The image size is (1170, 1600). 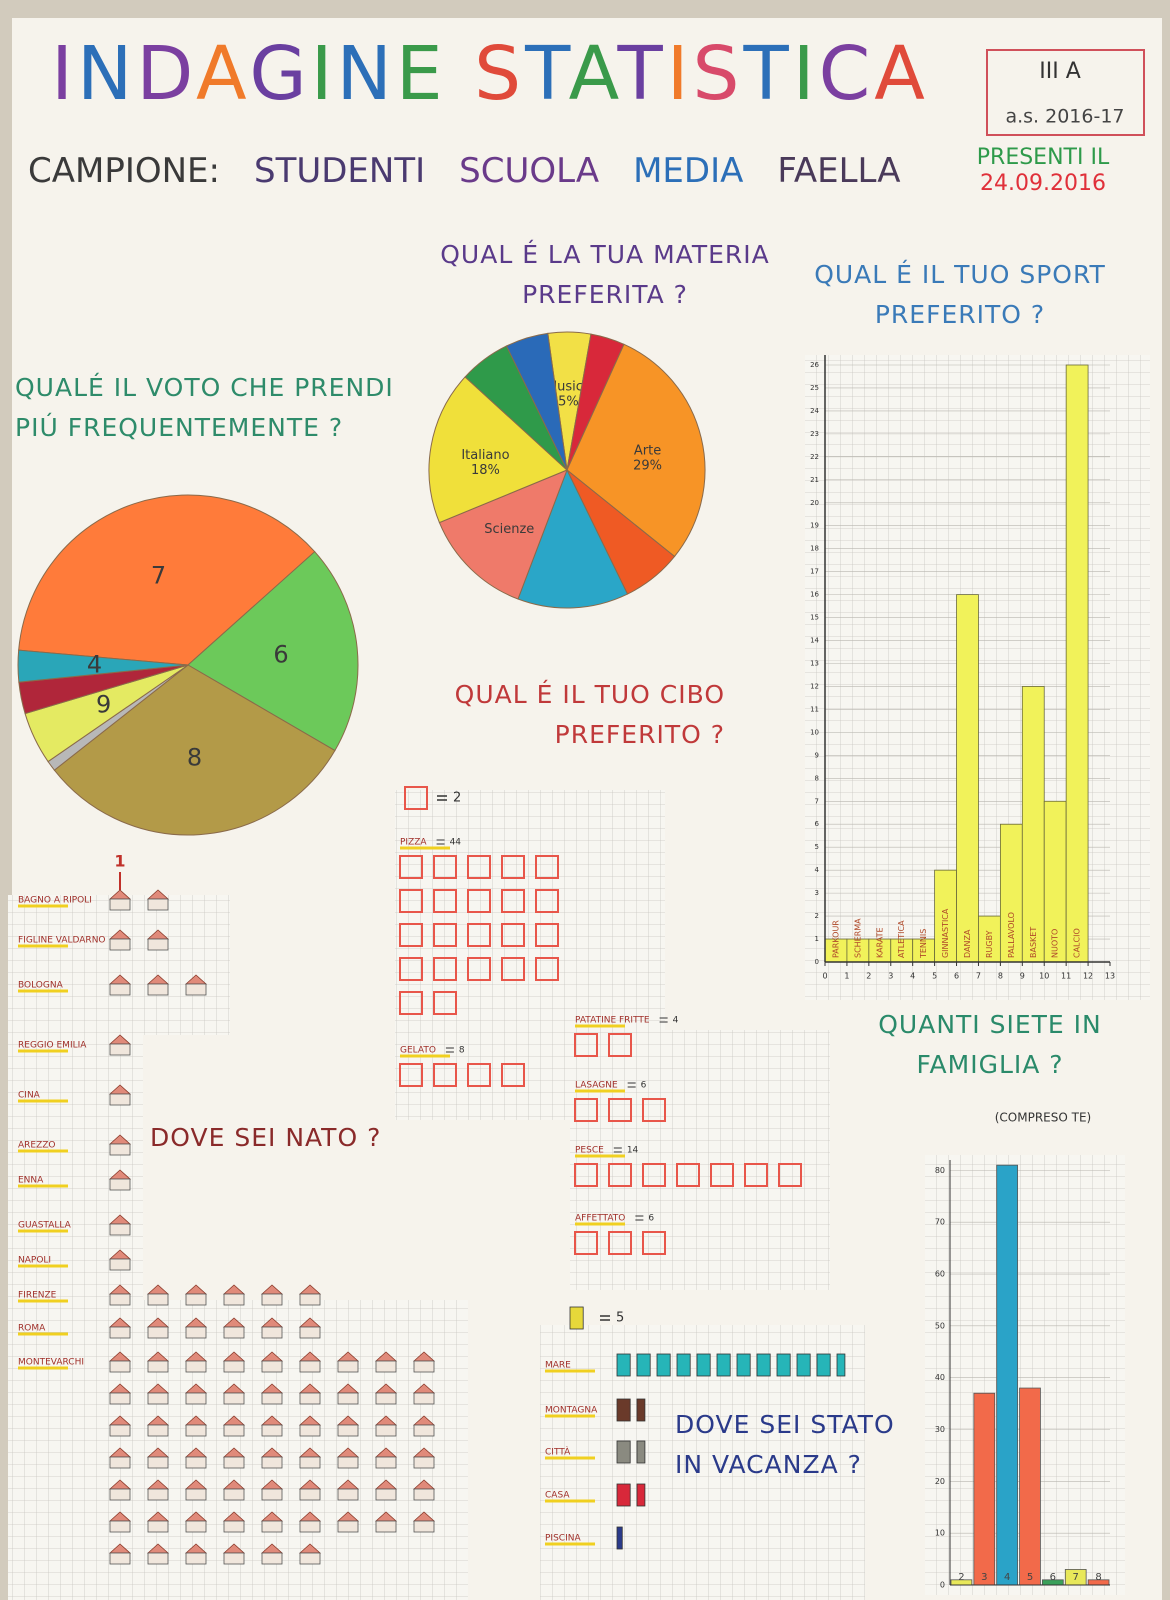 What do you see at coordinates (923, 944) in the screenshot?
I see `category-label: TENNIS` at bounding box center [923, 944].